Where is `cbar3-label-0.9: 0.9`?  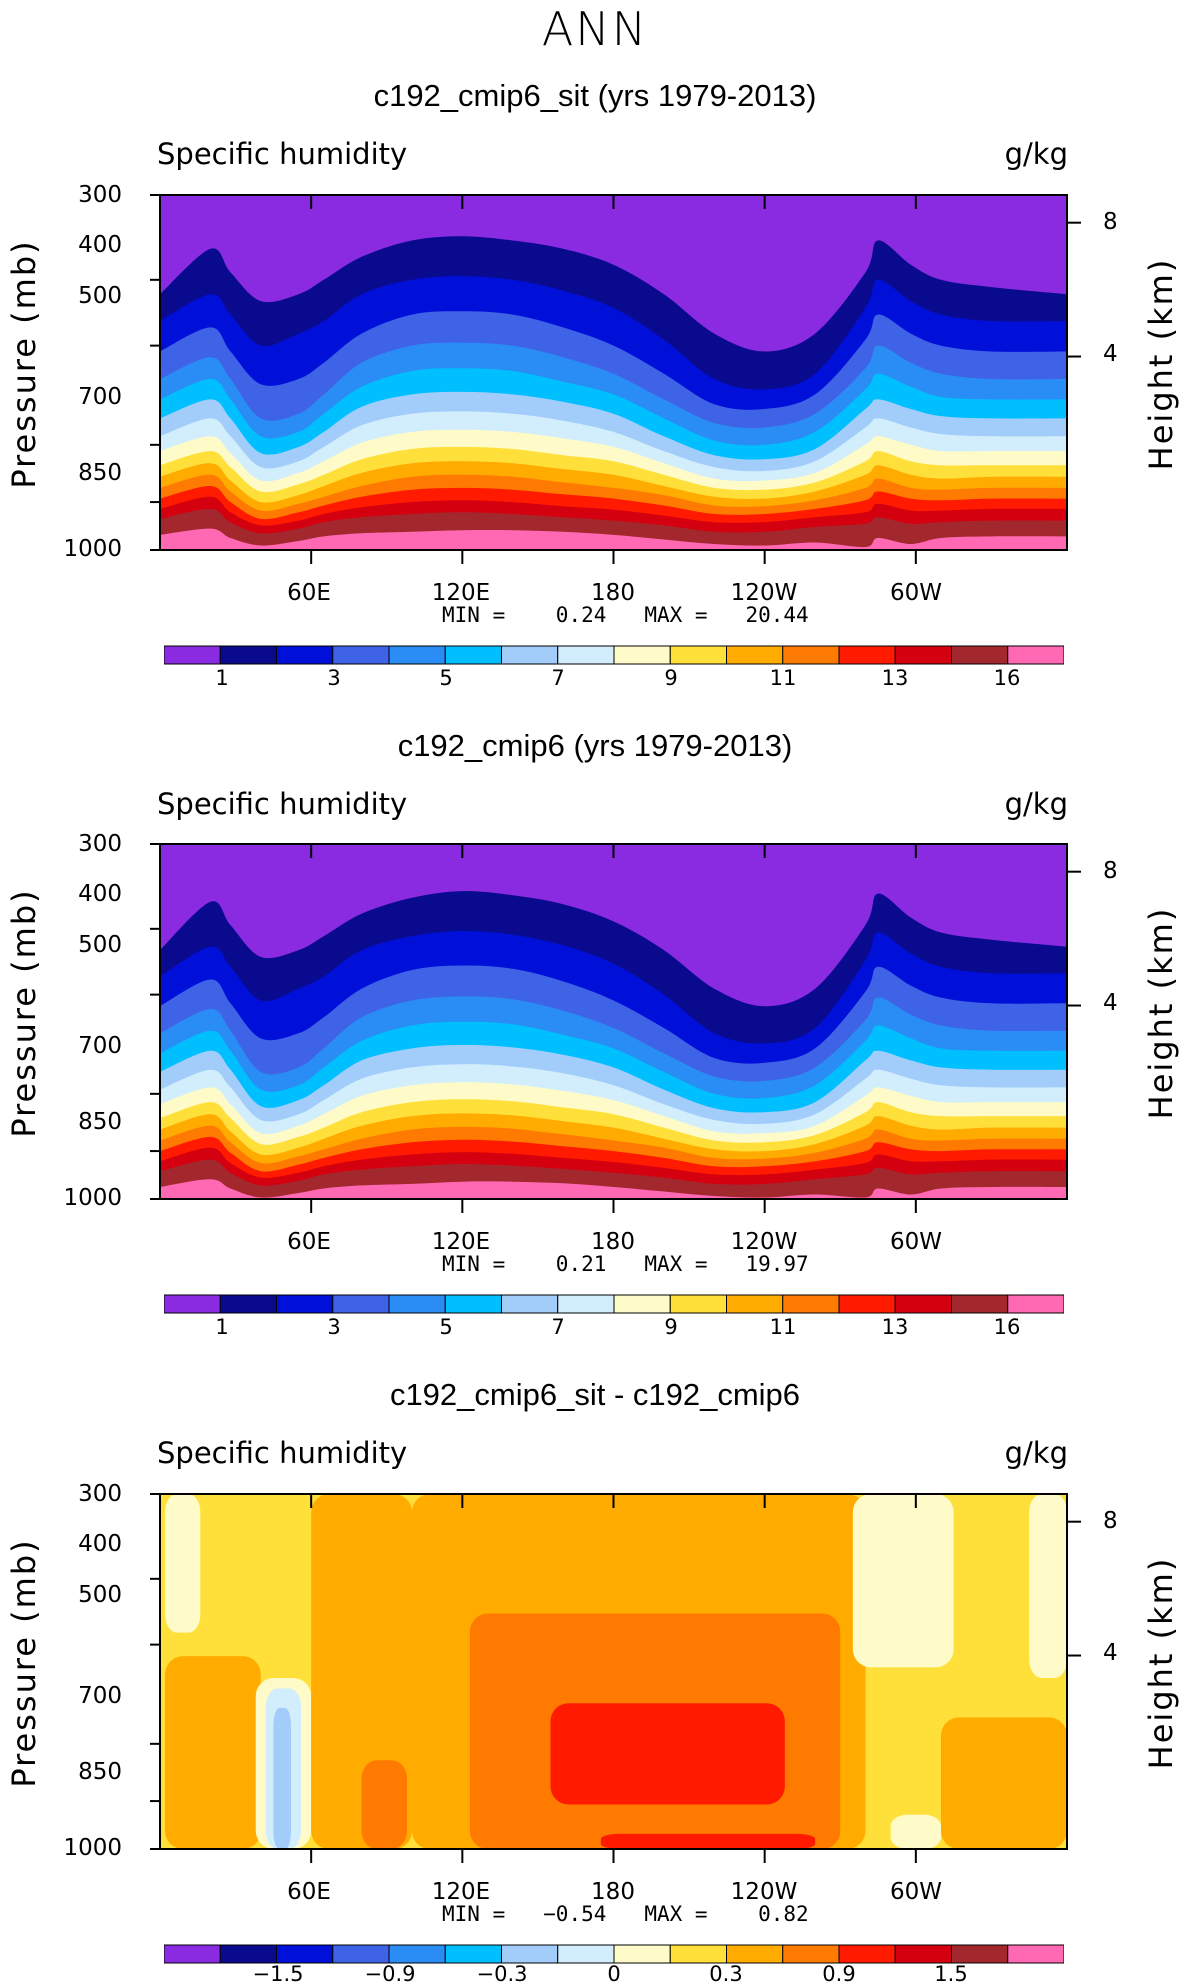 cbar3-label-0.9: 0.9 is located at coordinates (839, 1974).